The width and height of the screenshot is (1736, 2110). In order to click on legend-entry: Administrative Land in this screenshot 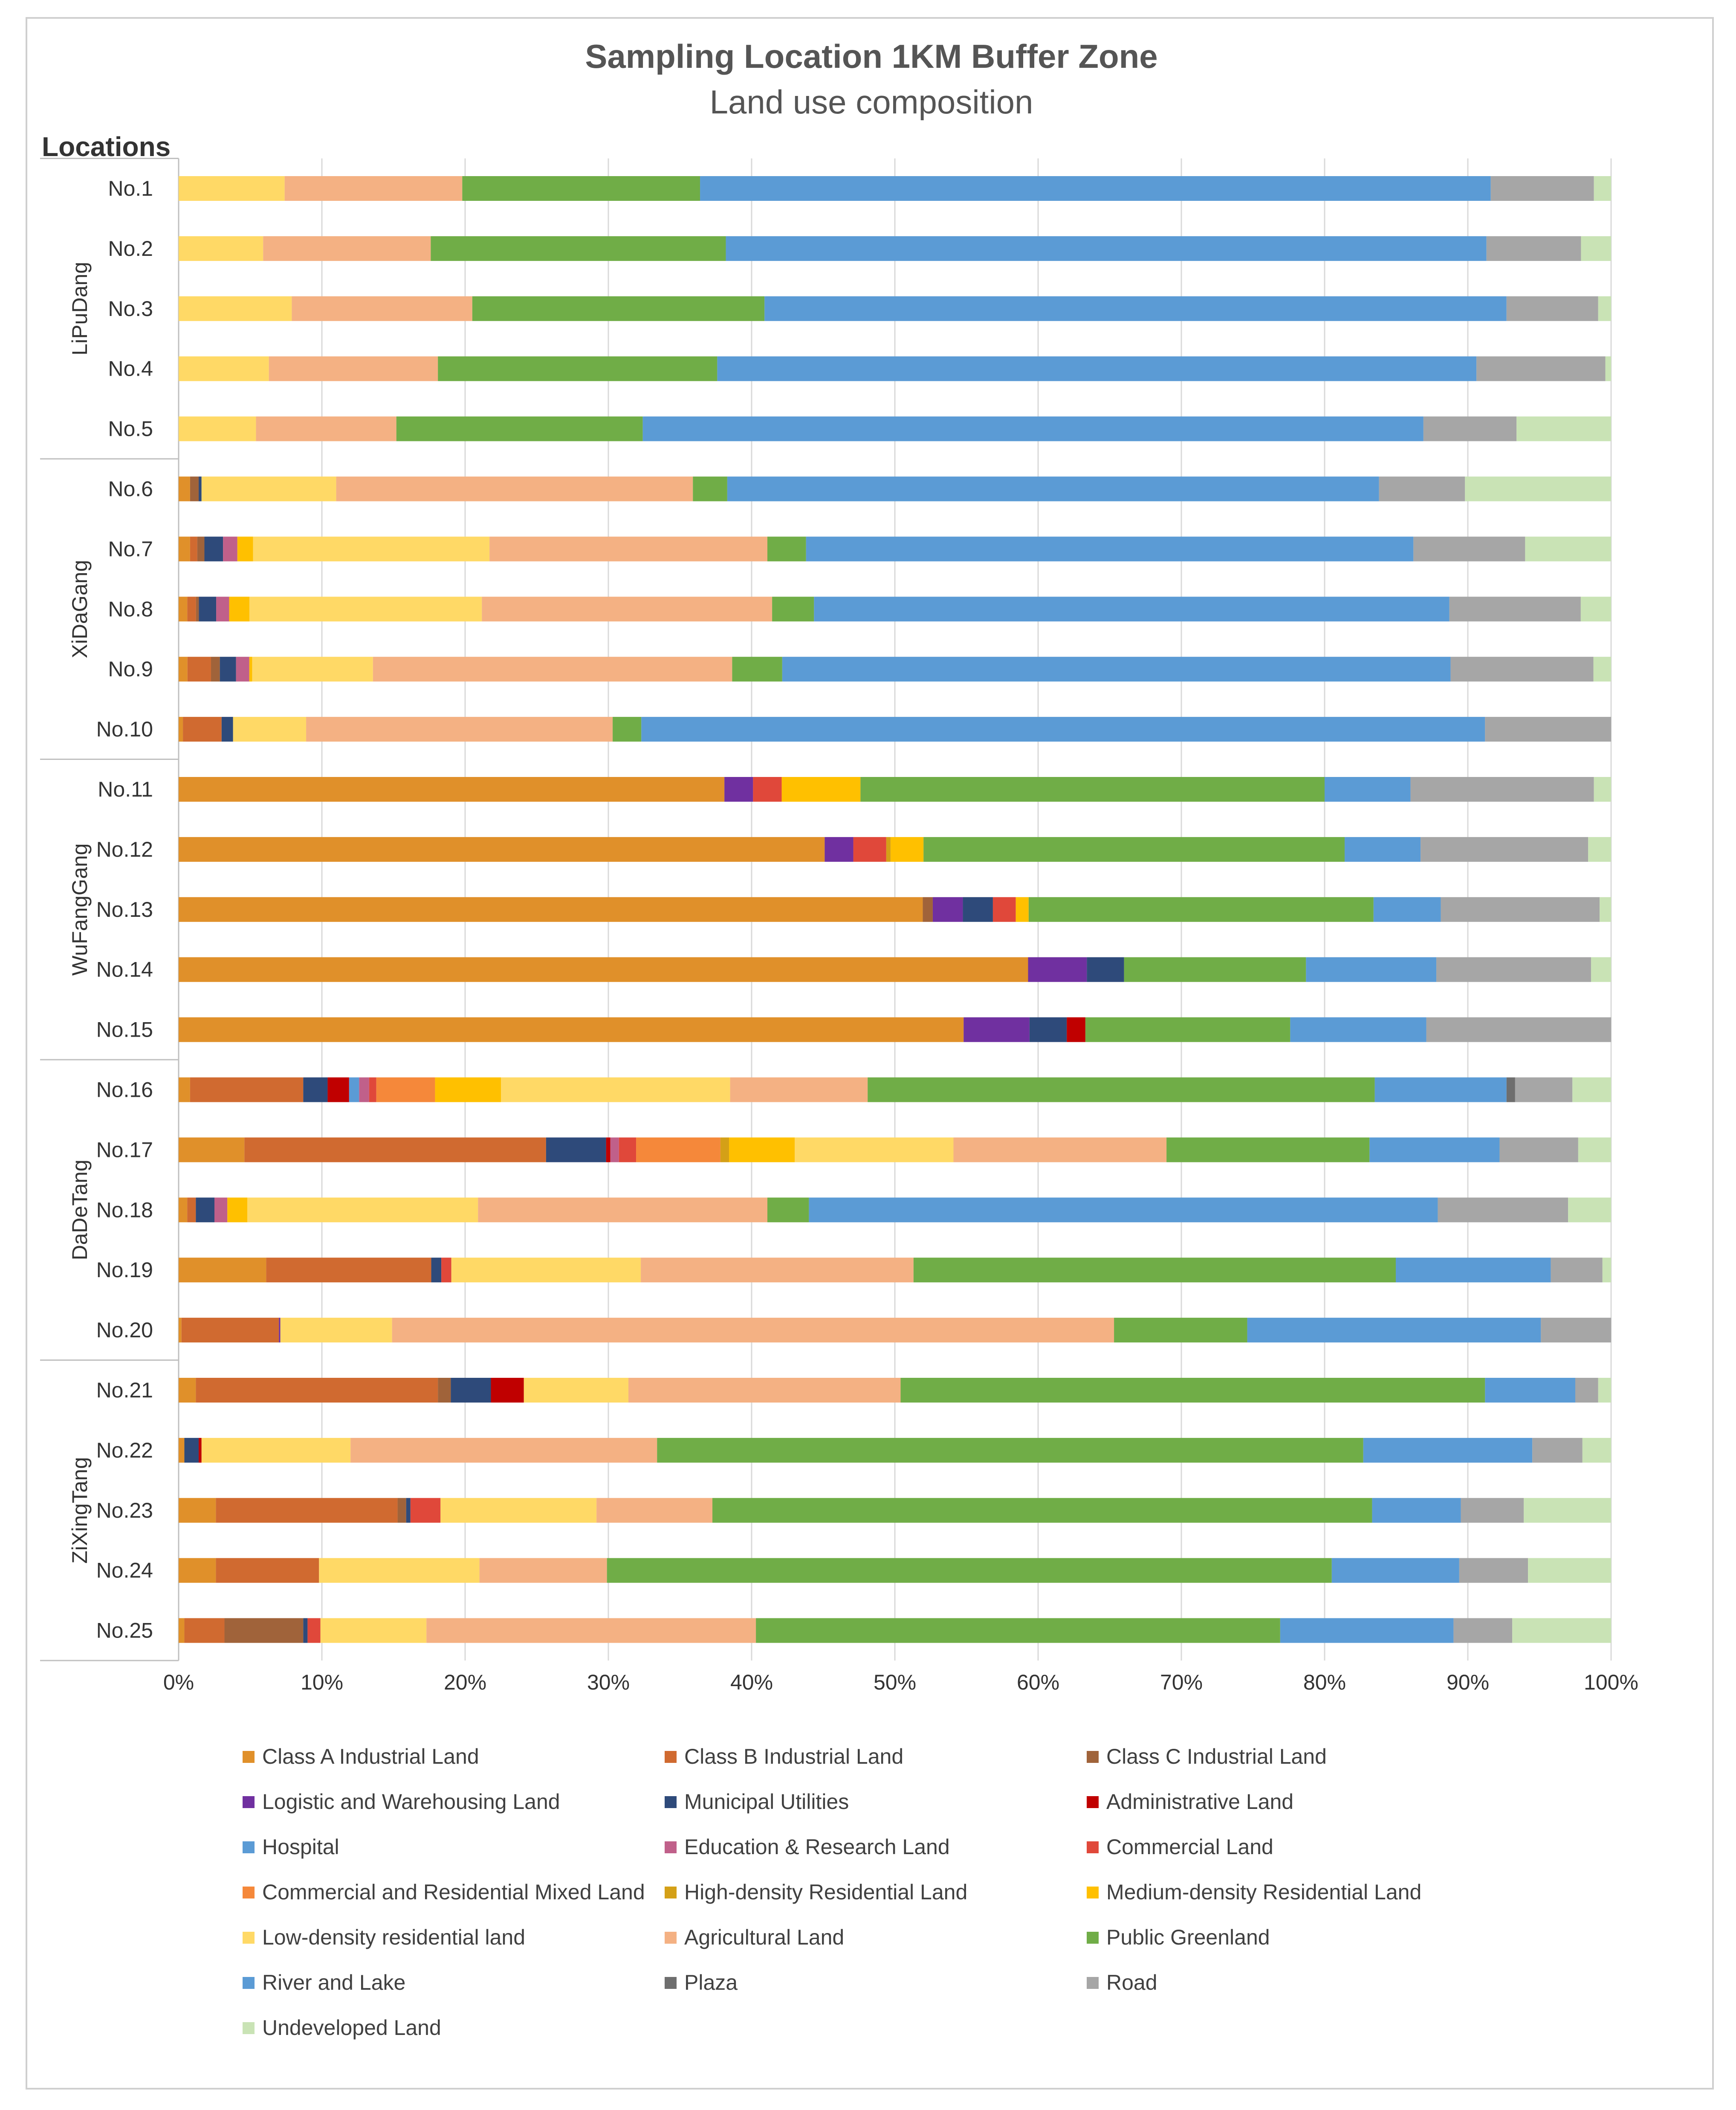, I will do `click(1199, 1802)`.